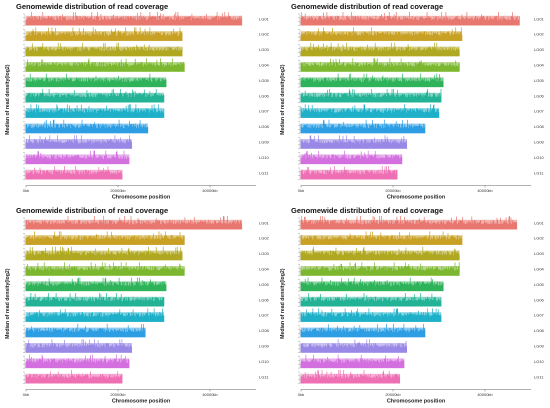 This screenshot has width=550, height=408. Describe the element at coordinates (146, 346) in the screenshot. I see `chromosome-track-lg09: LG09` at that location.